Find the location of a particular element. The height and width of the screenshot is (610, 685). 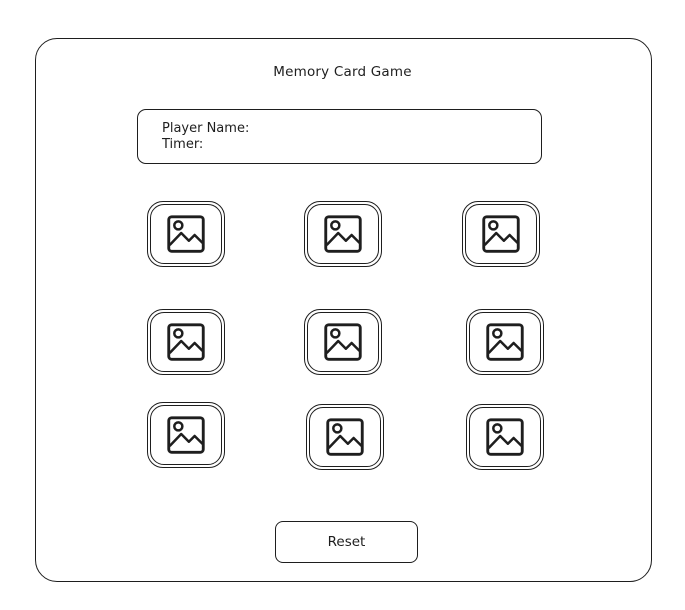

page-title: Memory Card Game is located at coordinates (342, 72).